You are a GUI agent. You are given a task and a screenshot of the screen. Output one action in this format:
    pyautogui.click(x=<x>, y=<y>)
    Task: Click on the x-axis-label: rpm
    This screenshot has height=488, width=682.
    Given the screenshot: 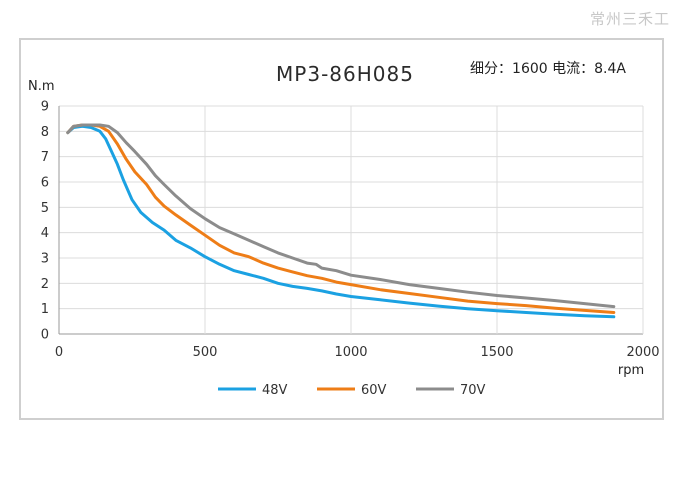 What is the action you would take?
    pyautogui.click(x=631, y=370)
    